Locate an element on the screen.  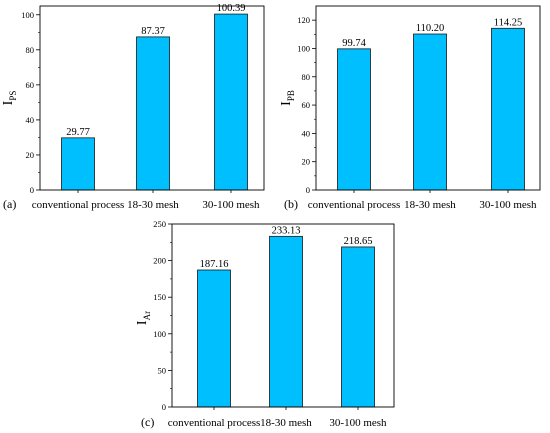
panel-label: (a) is located at coordinates (9, 204).